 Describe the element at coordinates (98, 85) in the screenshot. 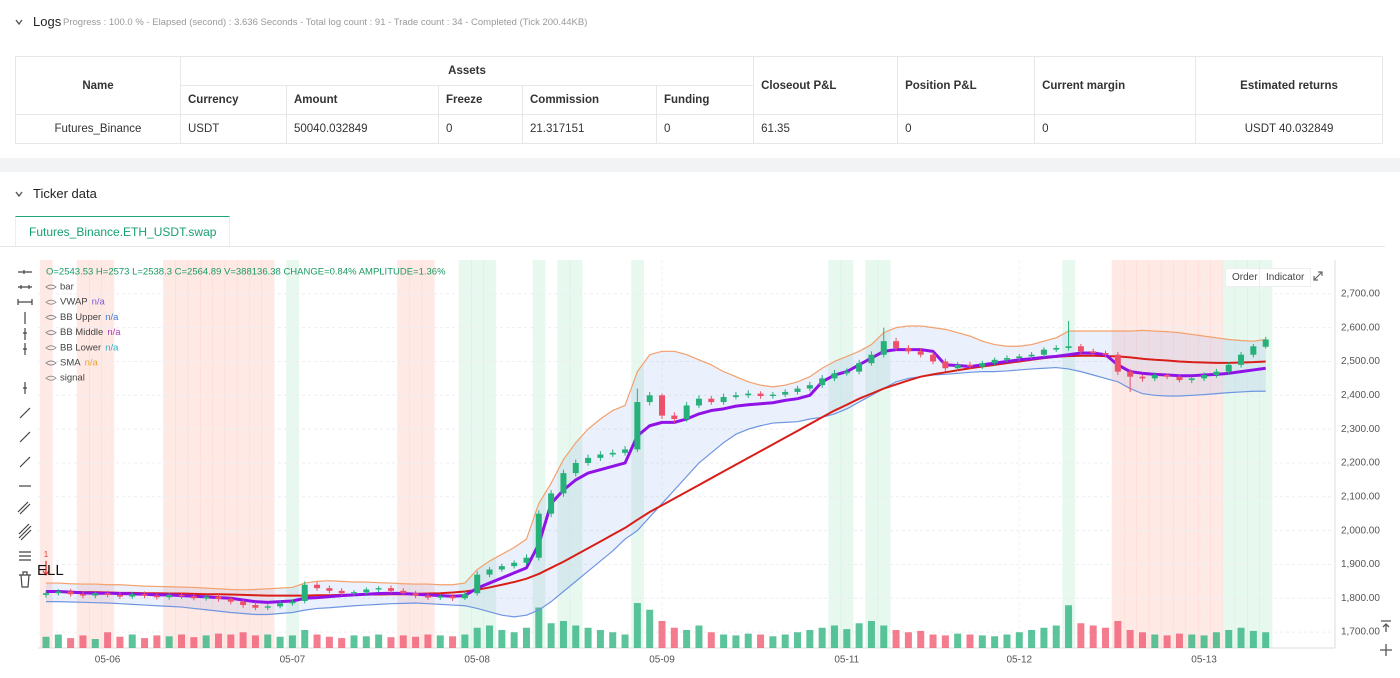

I see `header-cell: Name` at that location.